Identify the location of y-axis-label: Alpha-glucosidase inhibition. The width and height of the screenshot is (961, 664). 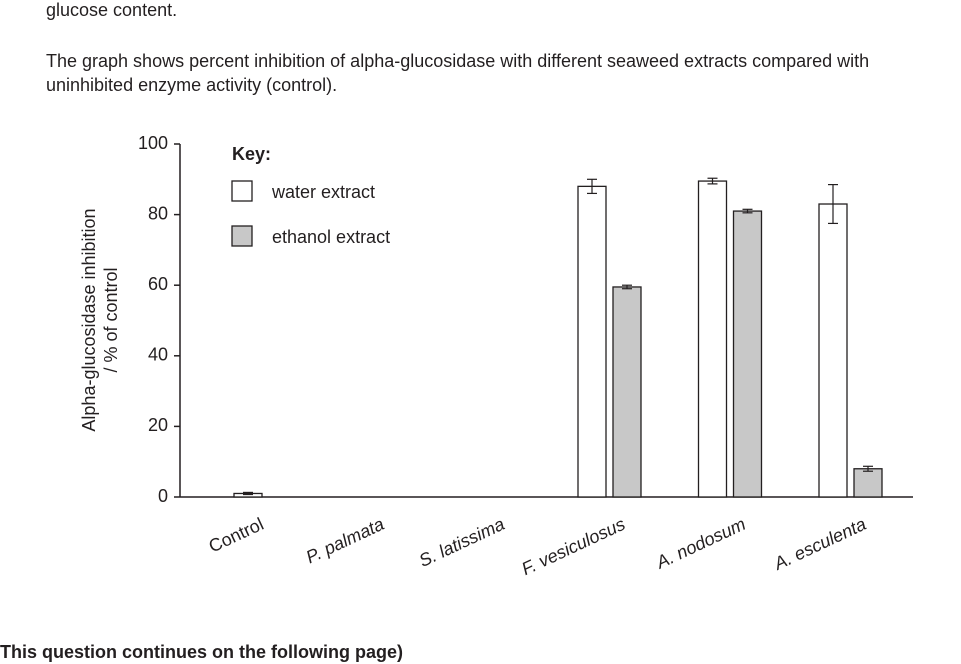
(89, 319).